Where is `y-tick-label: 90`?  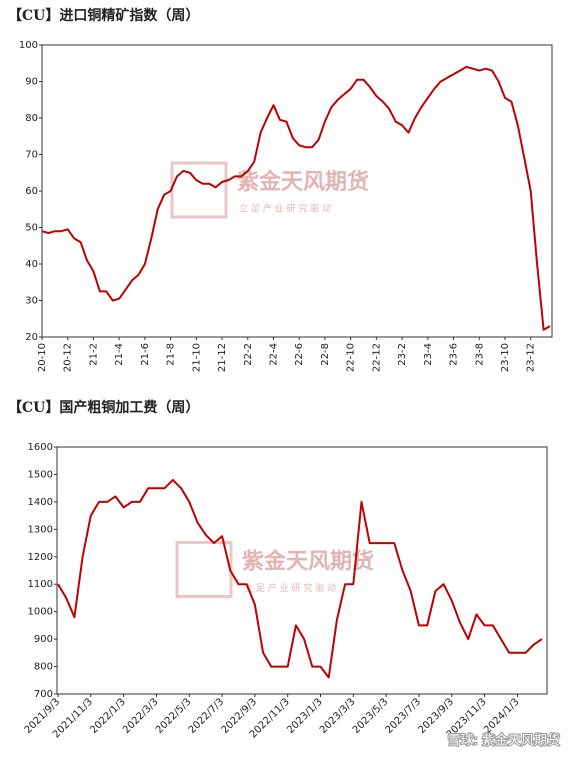
y-tick-label: 90 is located at coordinates (31, 82).